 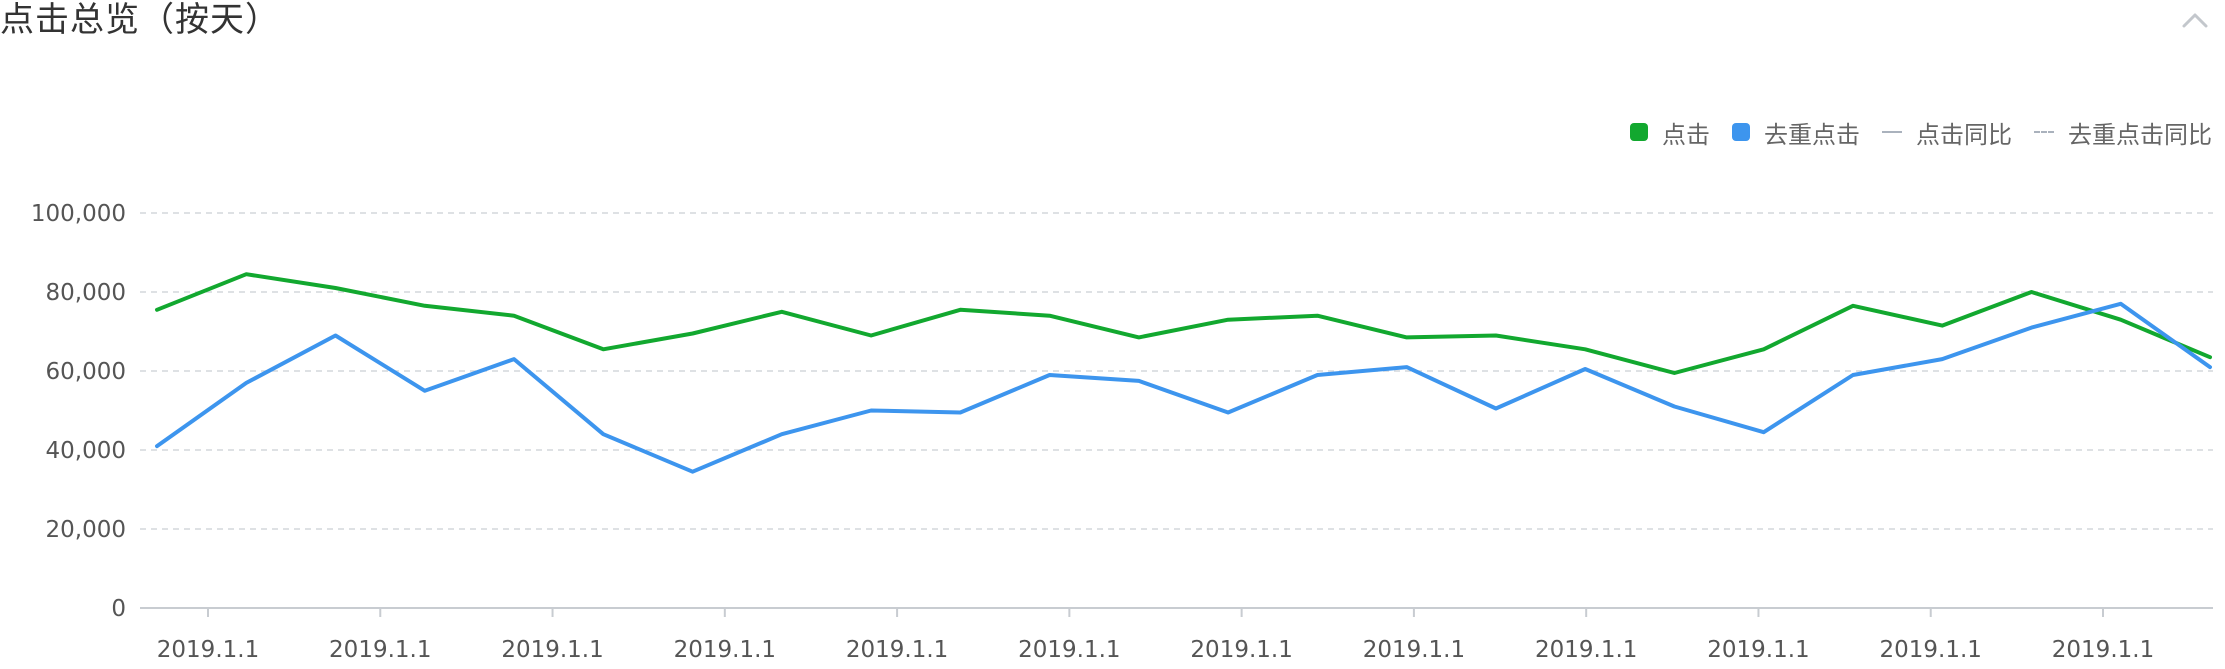 What do you see at coordinates (86, 293) in the screenshot?
I see `y-tick-label: 80,000` at bounding box center [86, 293].